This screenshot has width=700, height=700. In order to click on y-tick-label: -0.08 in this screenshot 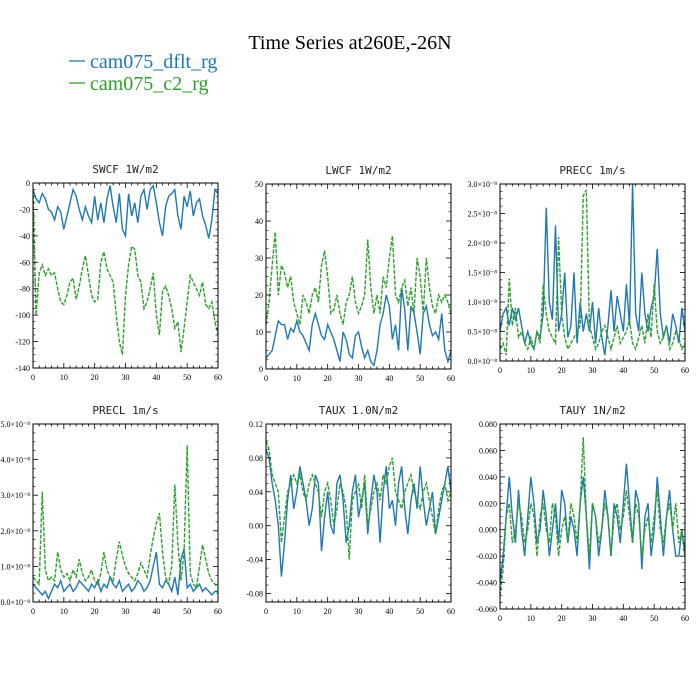, I will do `click(254, 594)`.